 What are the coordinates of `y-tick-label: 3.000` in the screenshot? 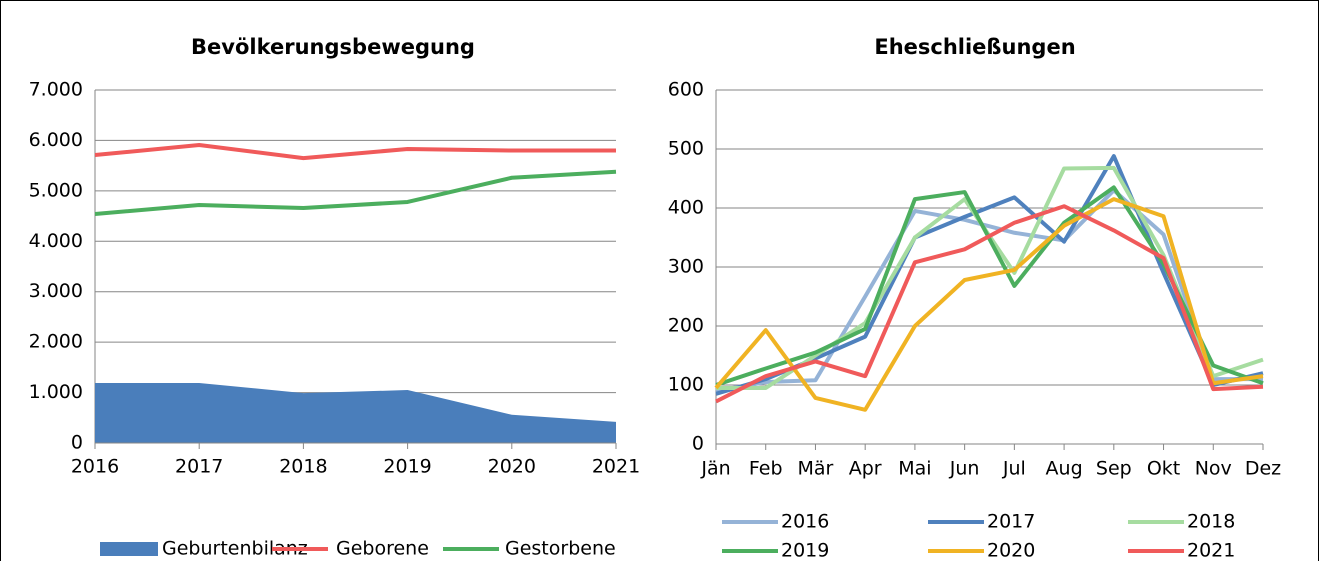 It's located at (56, 291).